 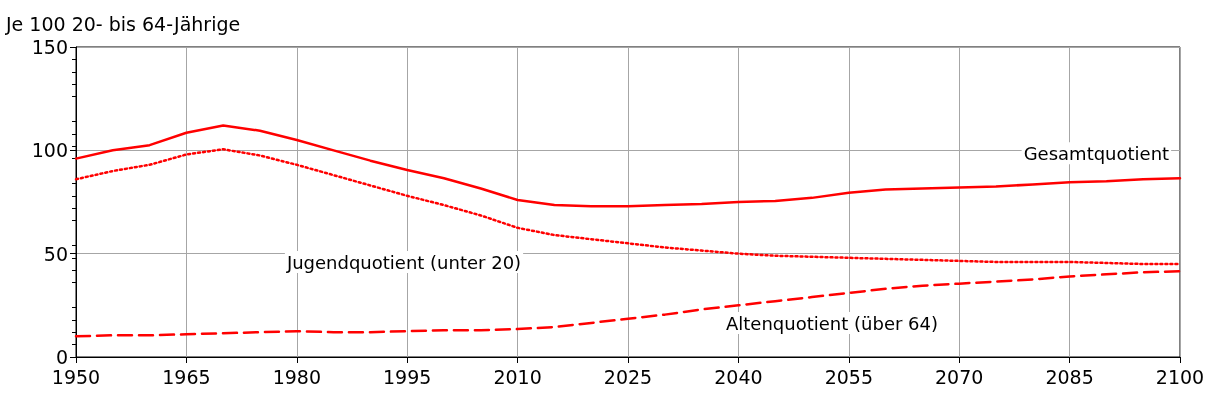 I want to click on x-tick-label: 2055, so click(x=848, y=376).